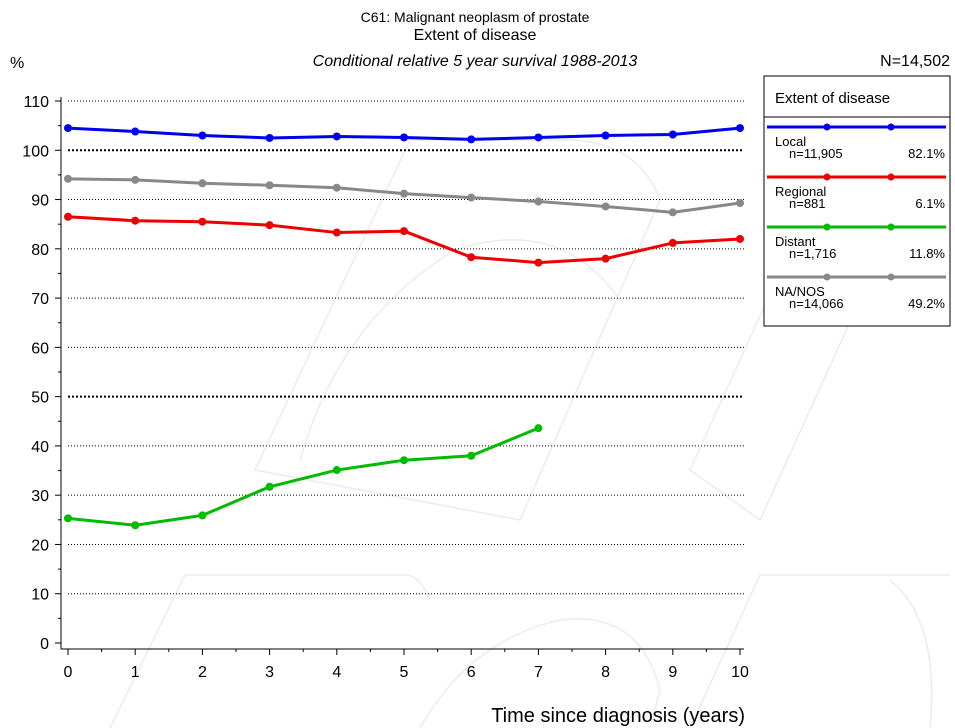 Image resolution: width=955 pixels, height=728 pixels. Describe the element at coordinates (40, 595) in the screenshot. I see `y-tick-label: 10` at that location.